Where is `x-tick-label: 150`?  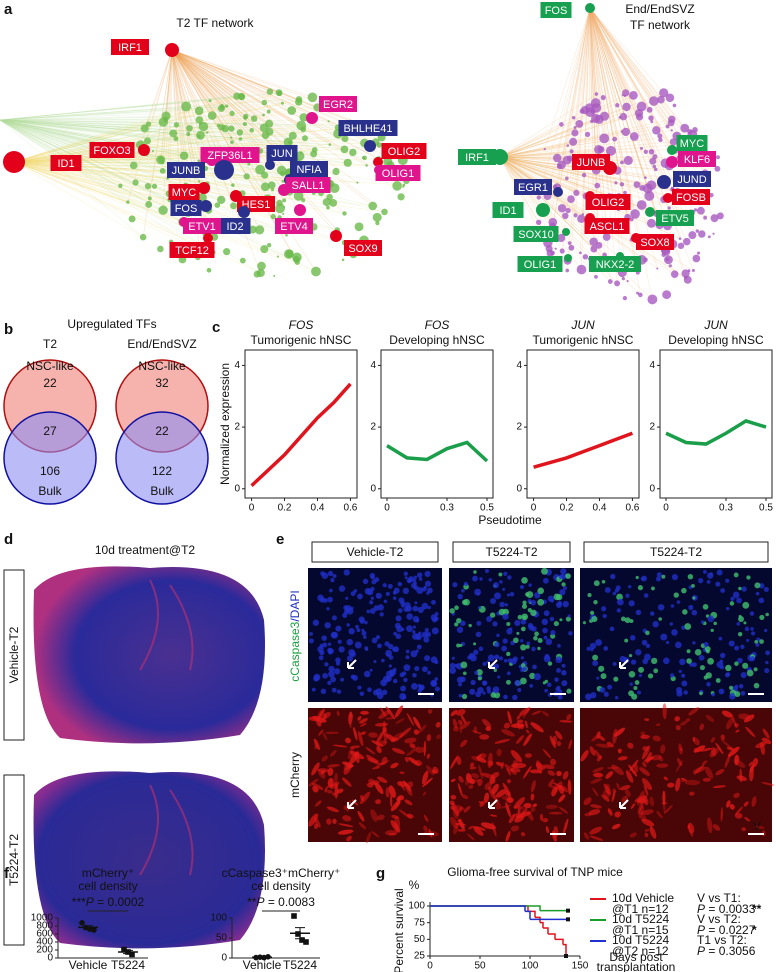
x-tick-label: 150 is located at coordinates (580, 966).